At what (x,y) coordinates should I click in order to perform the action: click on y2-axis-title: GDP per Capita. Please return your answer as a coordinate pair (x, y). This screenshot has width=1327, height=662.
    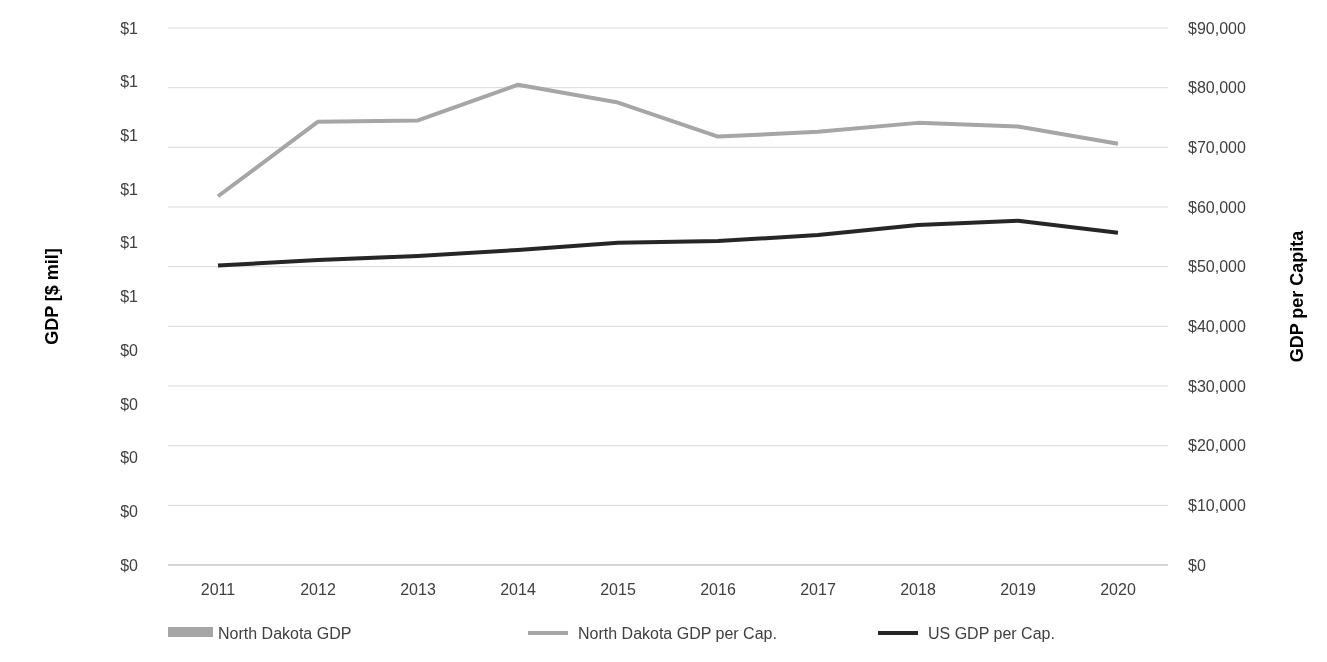
    Looking at the image, I should click on (1297, 296).